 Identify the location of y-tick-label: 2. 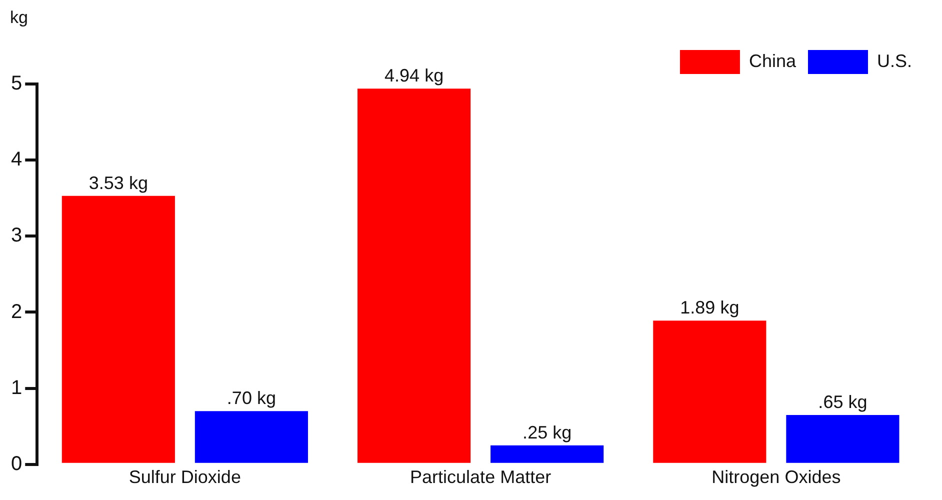
(16, 311).